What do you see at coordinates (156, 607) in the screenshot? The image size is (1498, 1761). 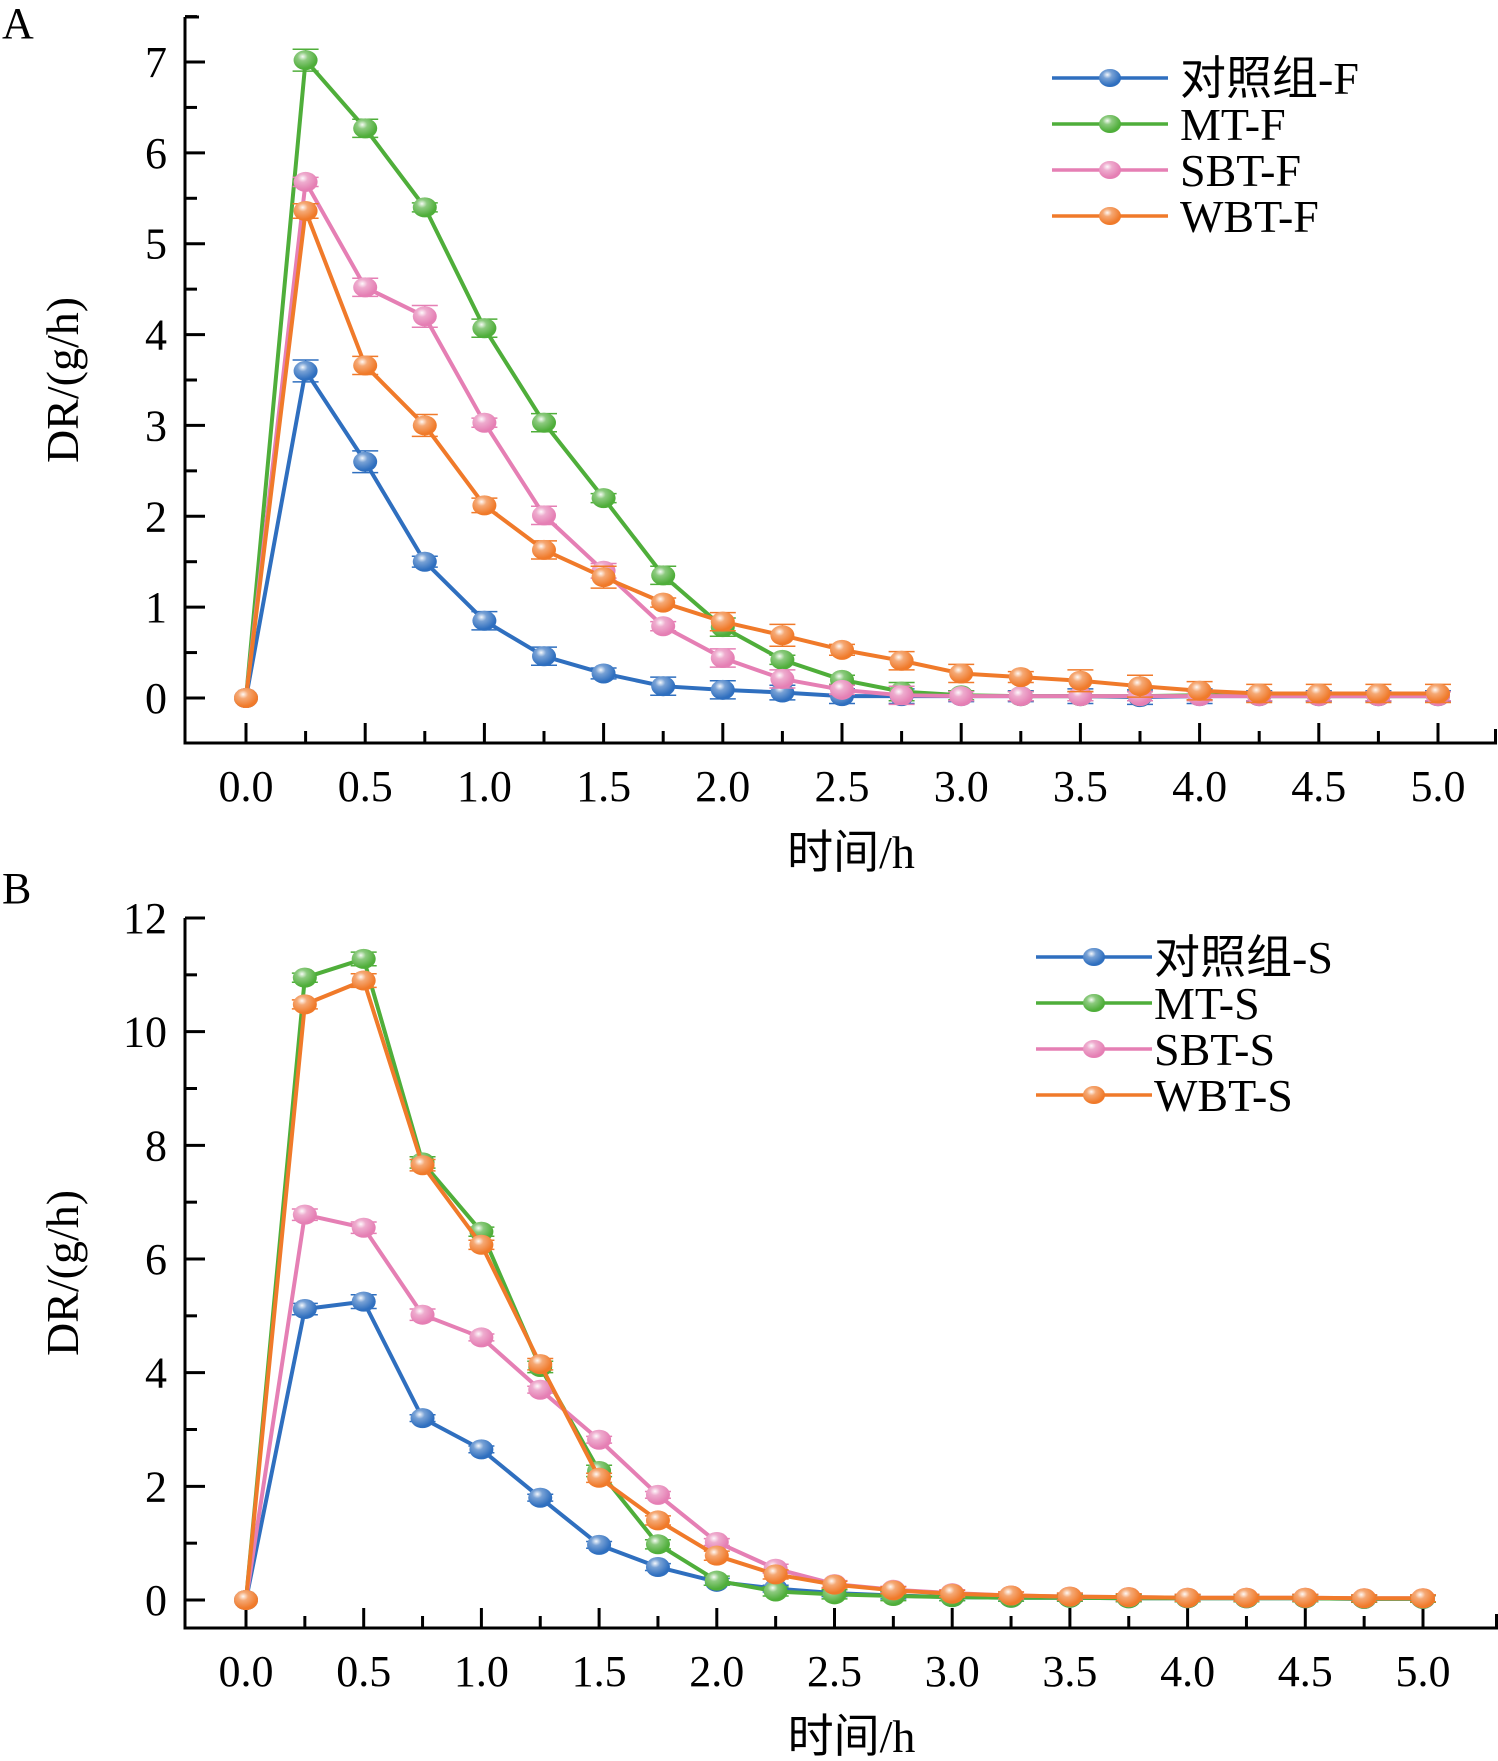 I see `y-tick-label: 1` at bounding box center [156, 607].